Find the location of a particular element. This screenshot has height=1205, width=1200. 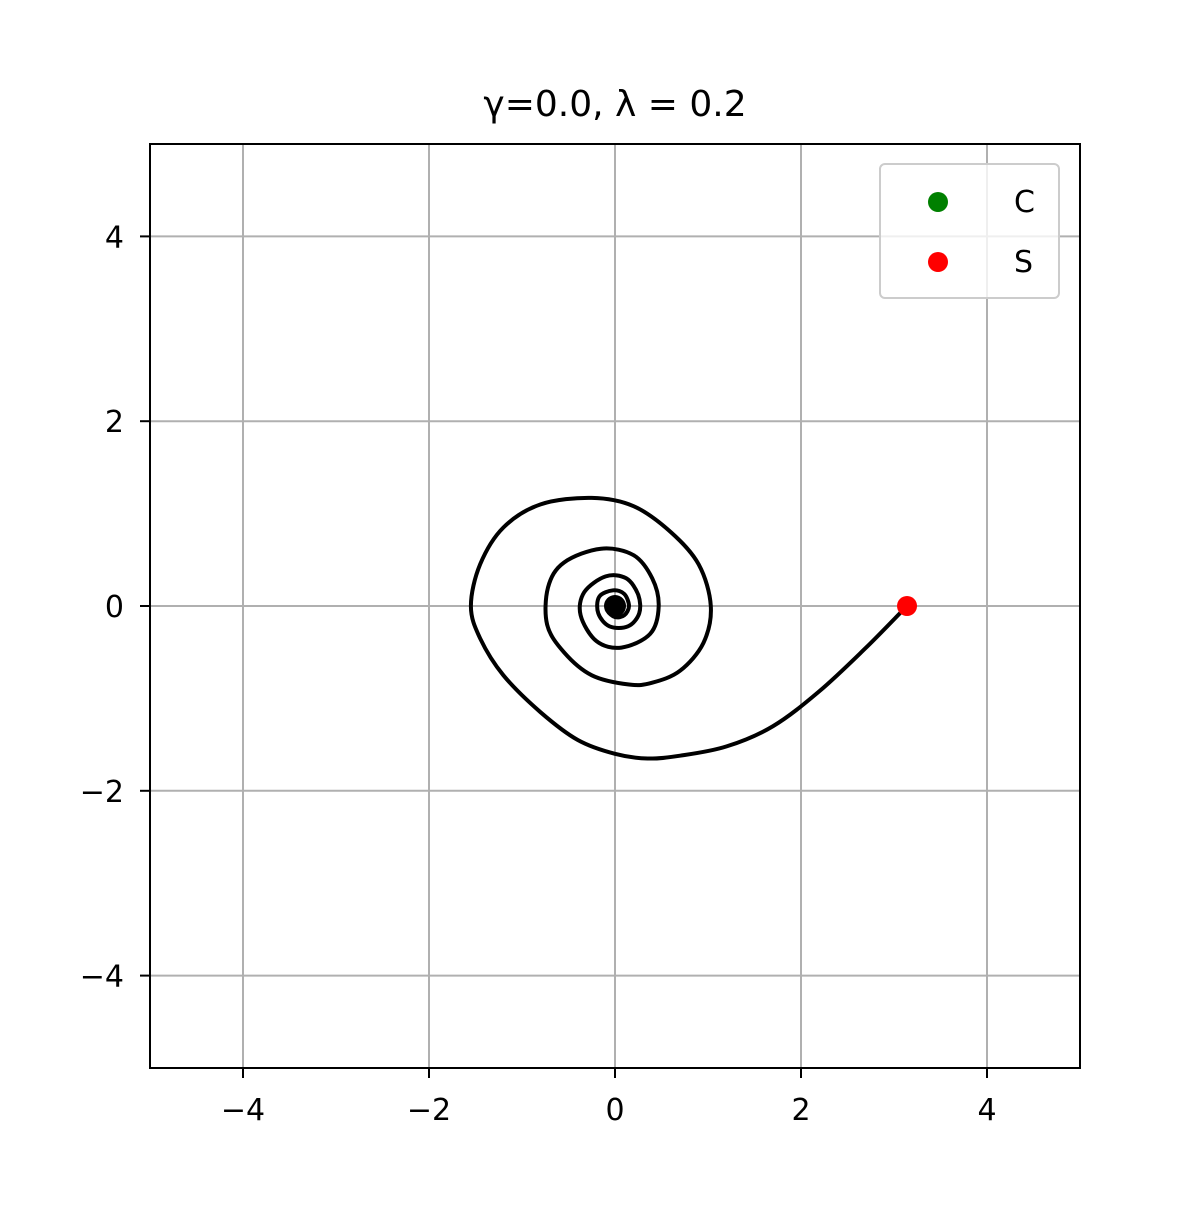

y-tick-label: 4 is located at coordinates (114, 237).